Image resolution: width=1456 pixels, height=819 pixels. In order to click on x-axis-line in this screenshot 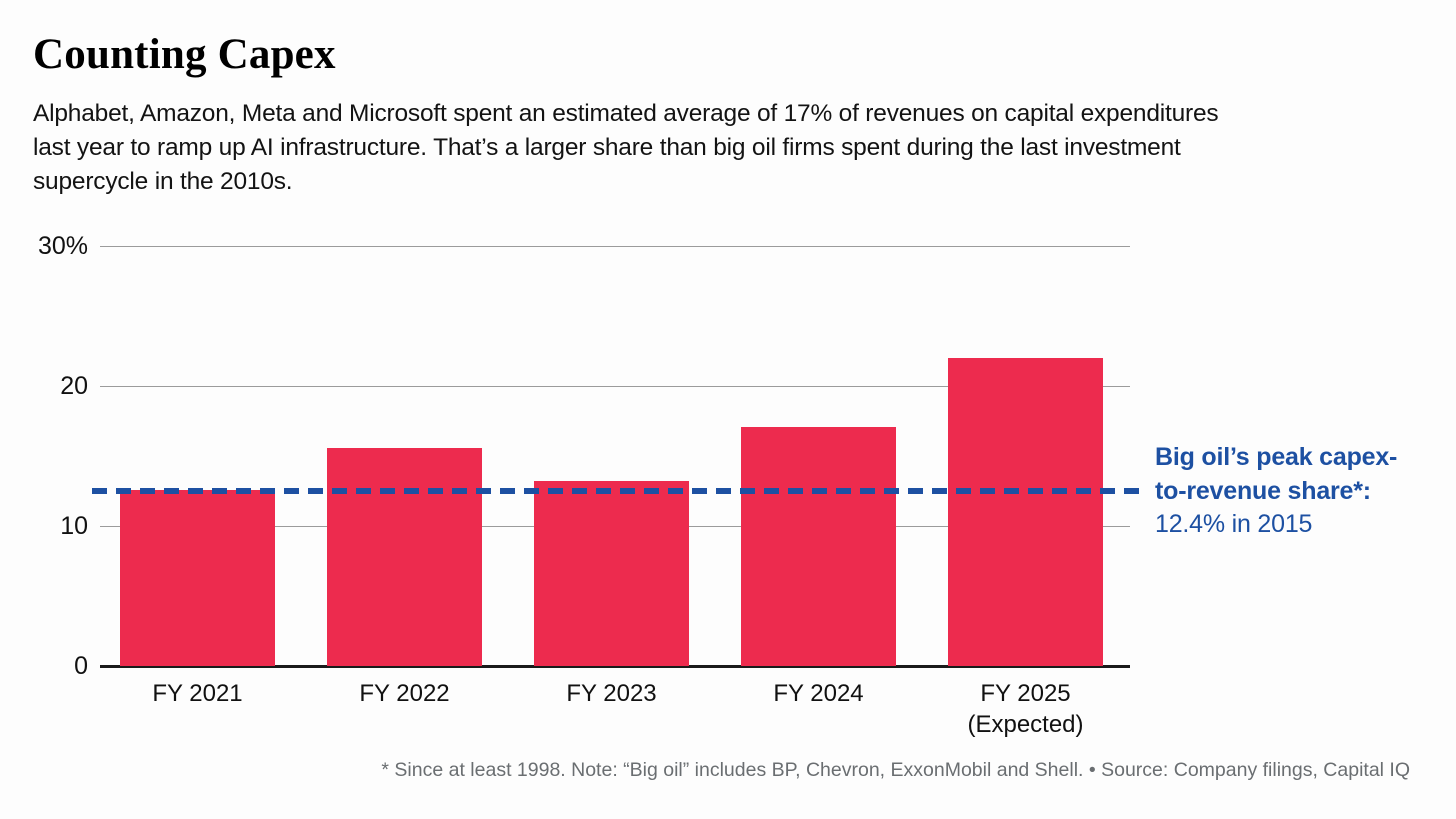, I will do `click(615, 666)`.